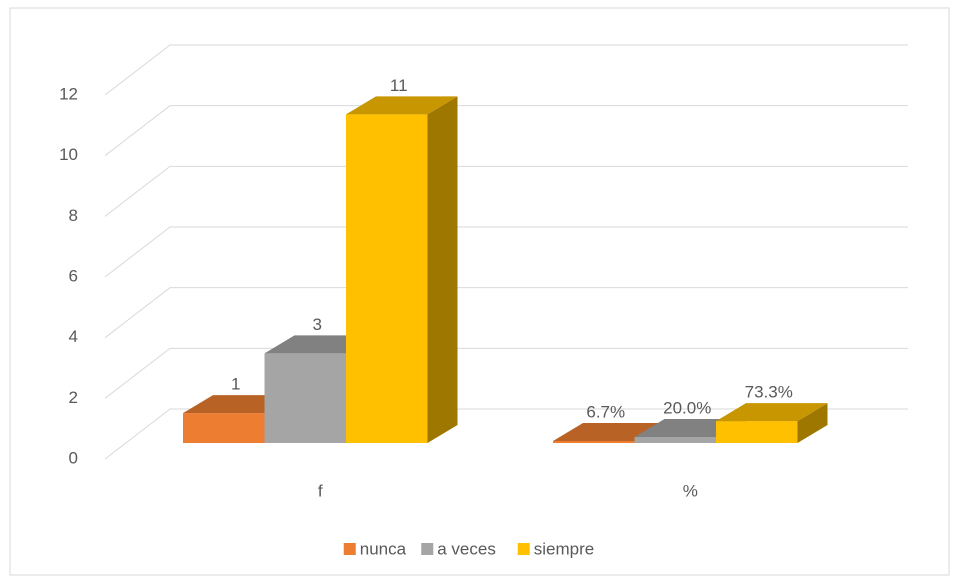 This screenshot has height=581, width=959. Describe the element at coordinates (73, 275) in the screenshot. I see `y-tick-label: 6` at that location.